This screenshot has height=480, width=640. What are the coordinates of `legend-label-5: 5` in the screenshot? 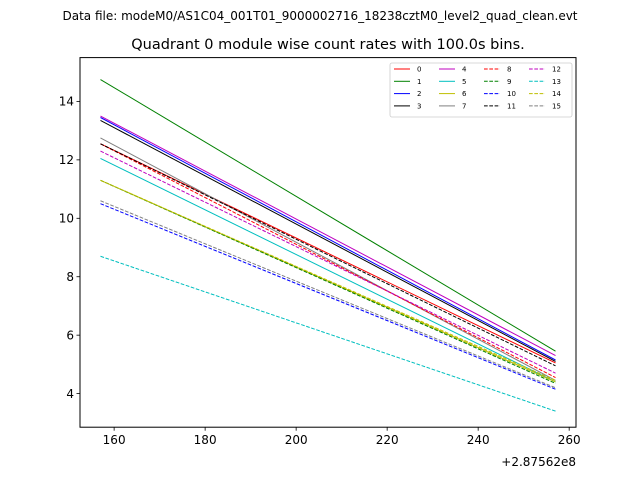 It's located at (464, 82).